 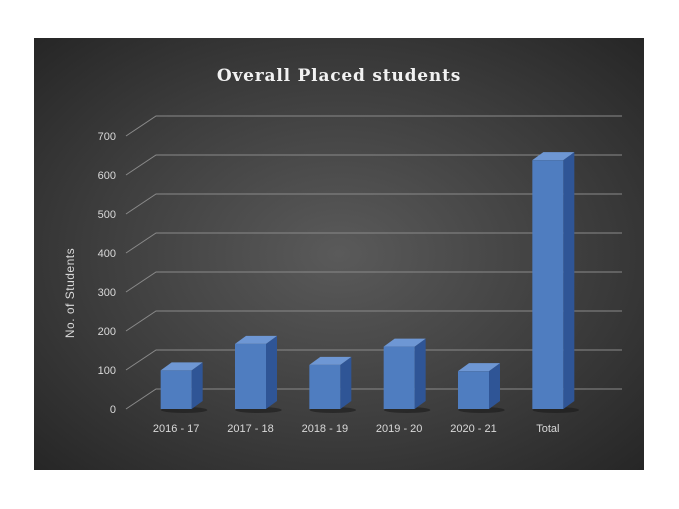 I want to click on x-tick-label: 2019 - 20, so click(x=399, y=429).